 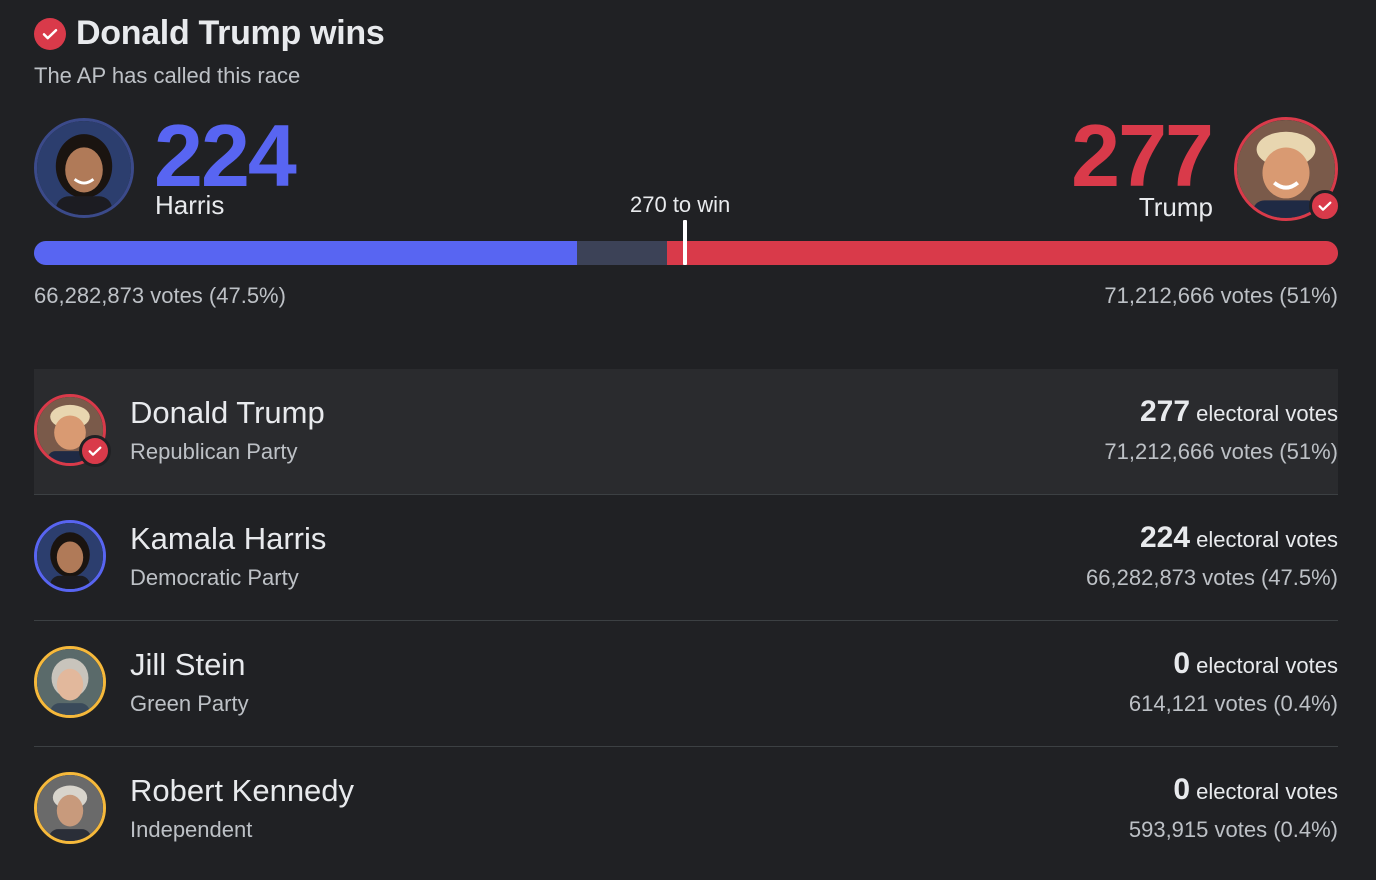 What do you see at coordinates (225, 155) in the screenshot?
I see `harris-electoral-count: 224` at bounding box center [225, 155].